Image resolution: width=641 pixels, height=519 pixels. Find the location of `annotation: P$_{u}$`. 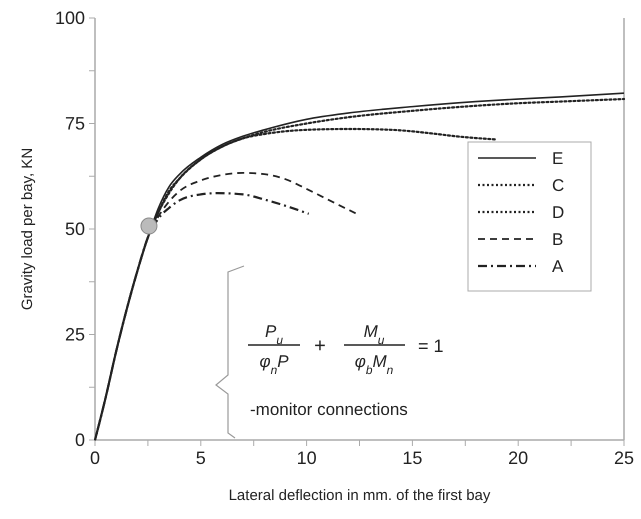

annotation: P$_{u}$ is located at coordinates (274, 334).